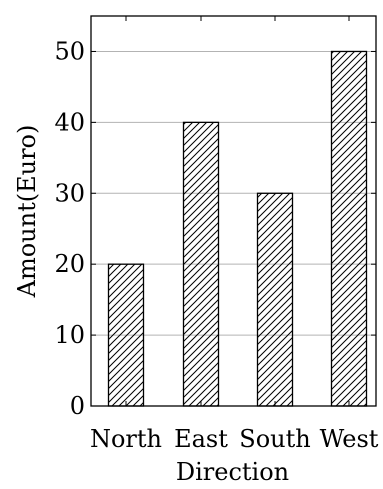 This screenshot has height=489, width=383. I want to click on y-tick-labels: 0 10 20 30 40 50, so click(69, 228).